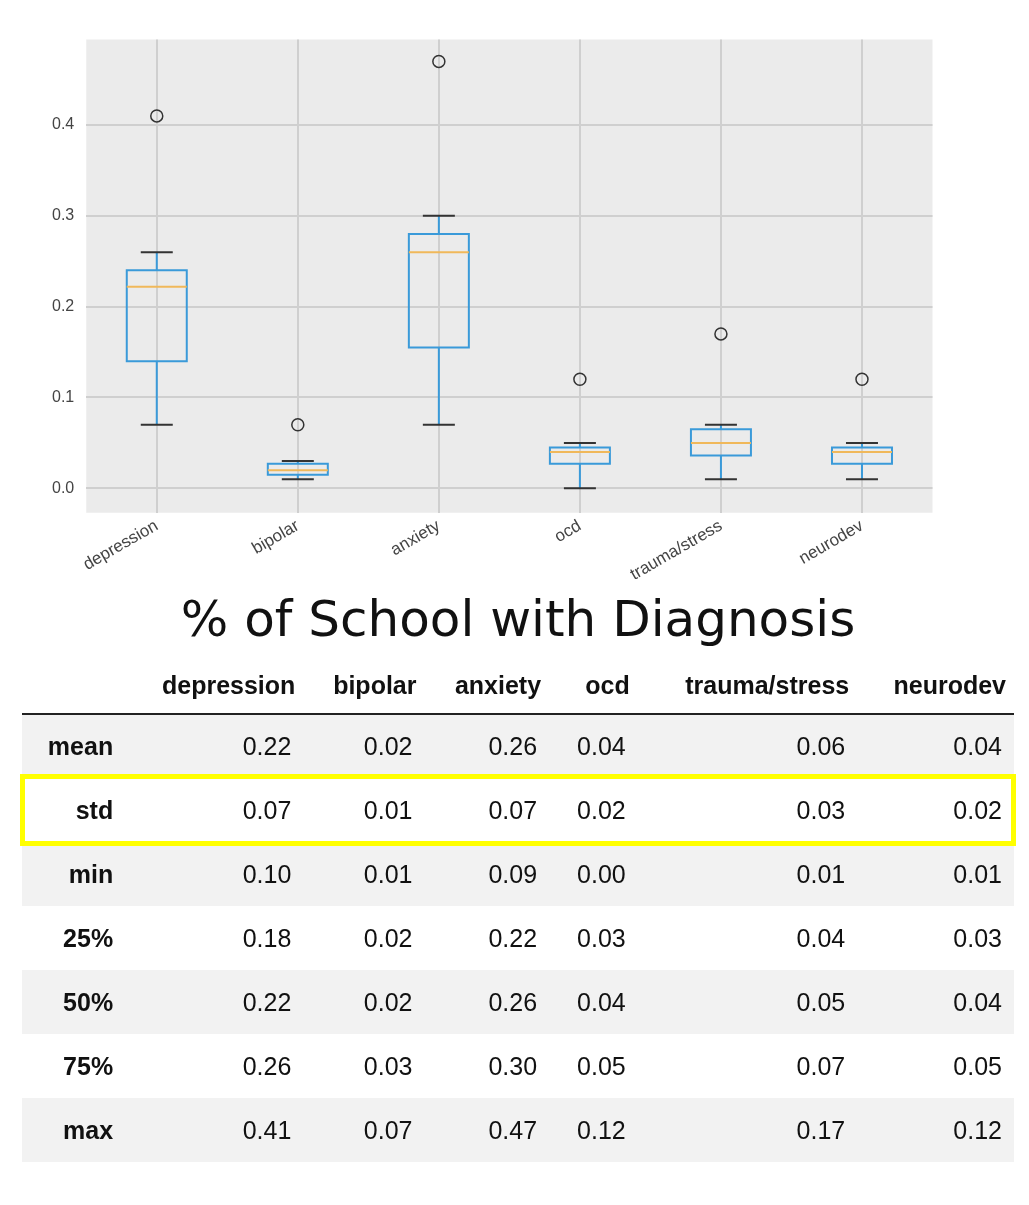  I want to click on x-tick-label: trauma/stress, so click(747, 686).